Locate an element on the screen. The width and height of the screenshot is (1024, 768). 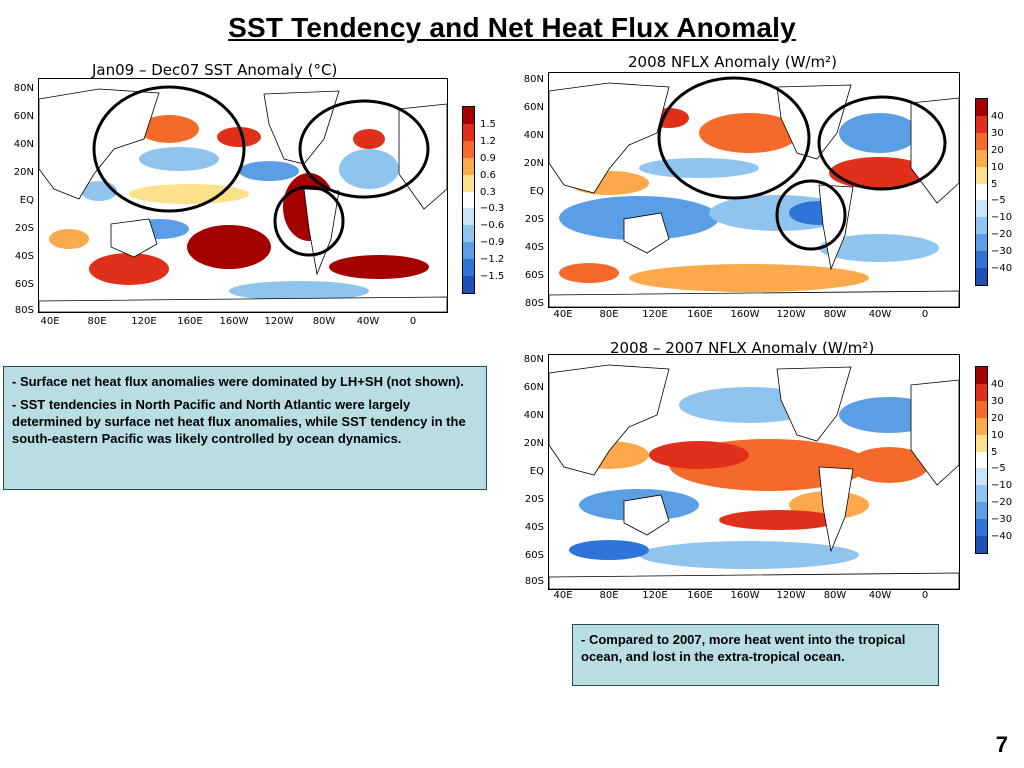
sst-ytick: 60S is located at coordinates (24, 284).